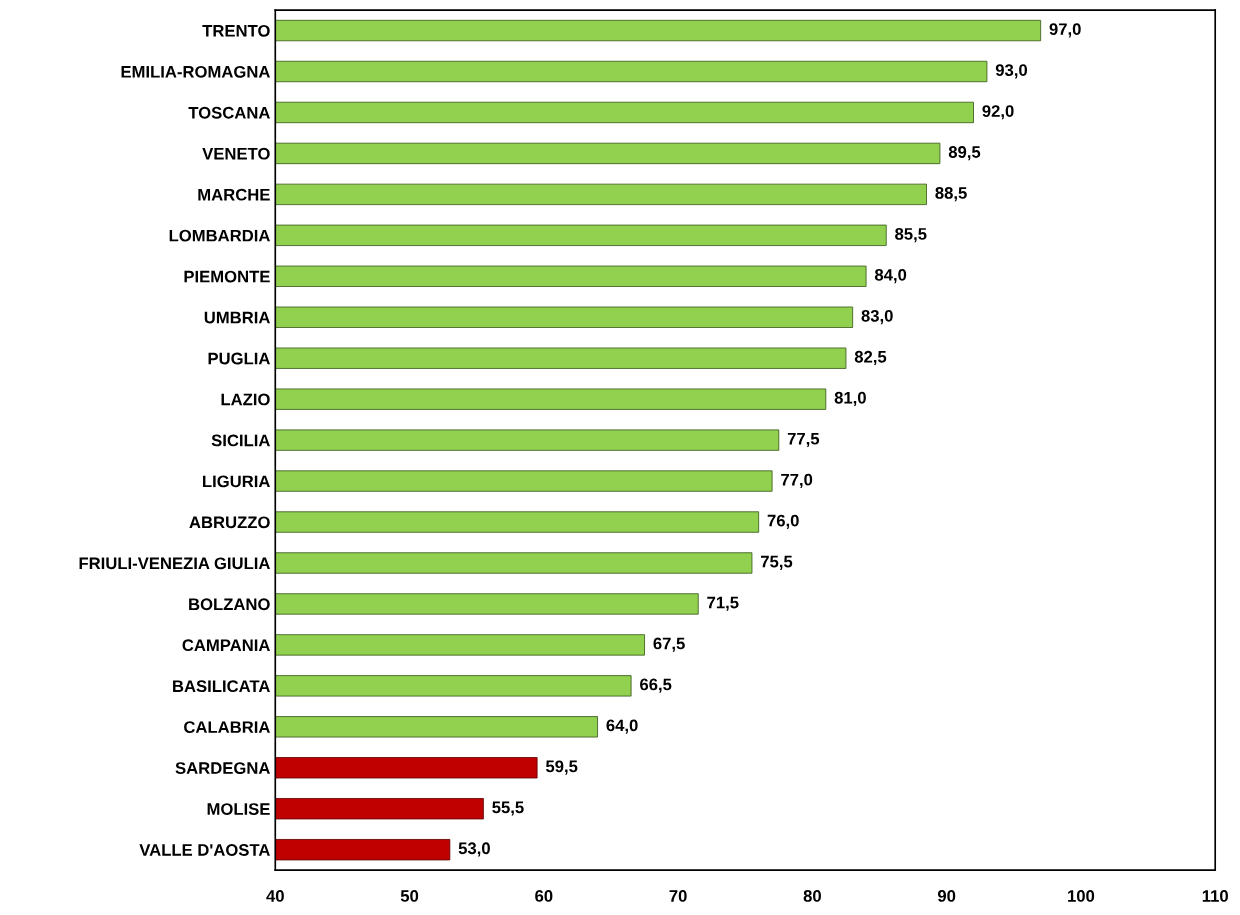  Describe the element at coordinates (1065, 30) in the screenshot. I see `data-label: 97,0` at that location.